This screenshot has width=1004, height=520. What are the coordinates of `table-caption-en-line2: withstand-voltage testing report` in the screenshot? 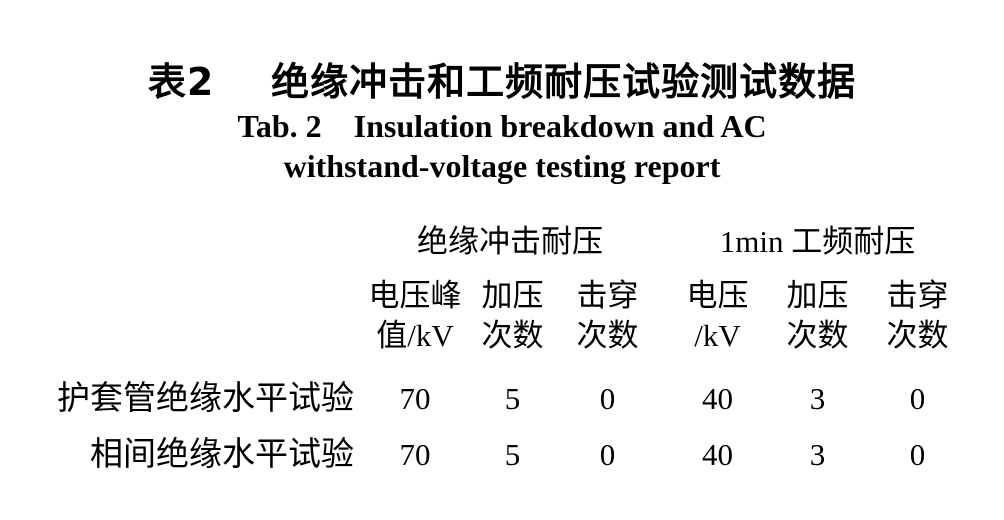 It's located at (502, 166).